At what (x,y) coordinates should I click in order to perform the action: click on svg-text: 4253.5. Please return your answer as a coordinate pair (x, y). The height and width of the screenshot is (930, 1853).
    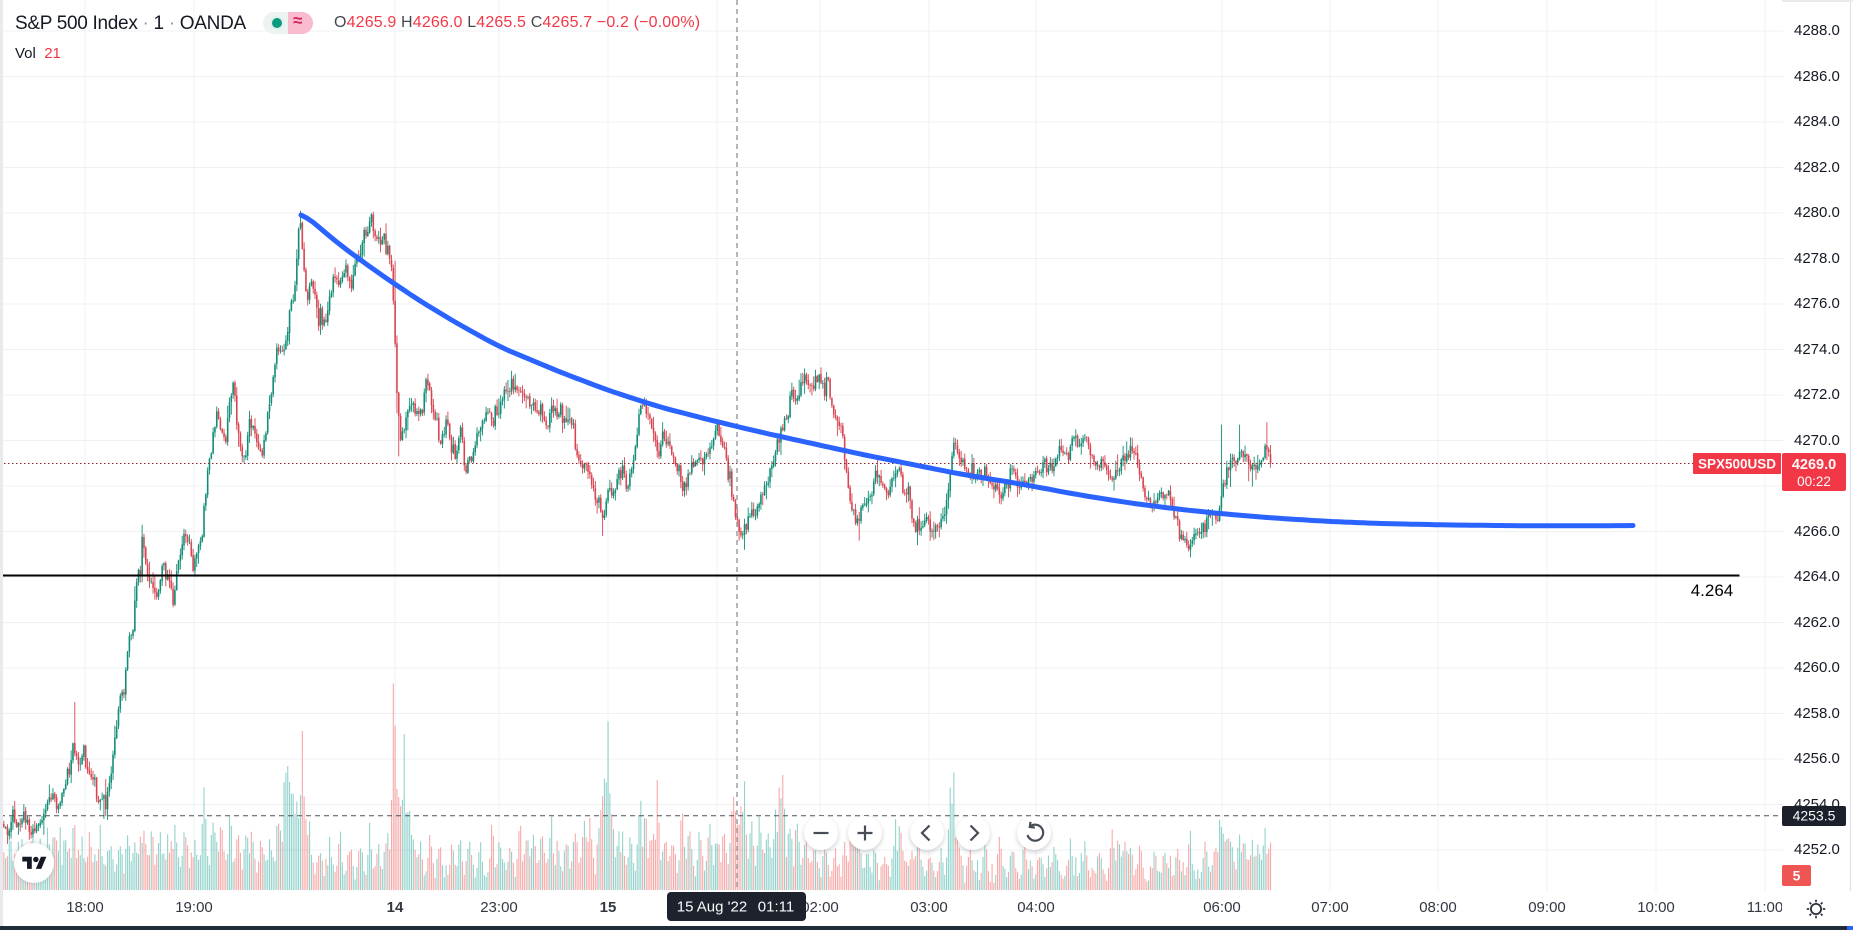
    Looking at the image, I should click on (1814, 816).